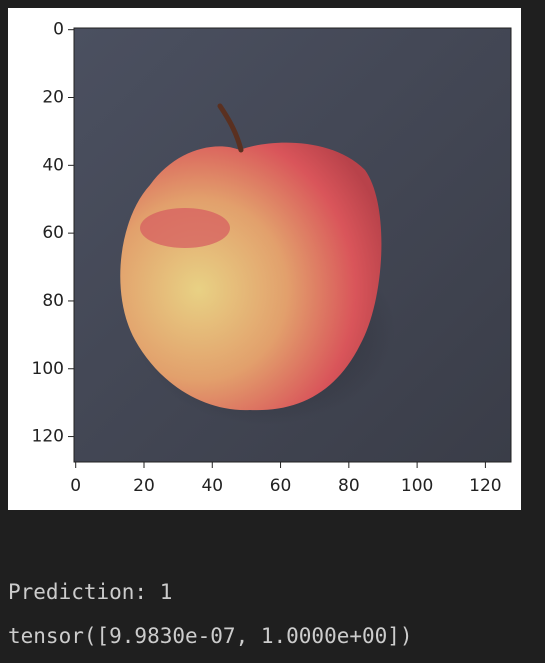 The image size is (545, 663). Describe the element at coordinates (48, 437) in the screenshot. I see `y-tick-label: 120` at that location.